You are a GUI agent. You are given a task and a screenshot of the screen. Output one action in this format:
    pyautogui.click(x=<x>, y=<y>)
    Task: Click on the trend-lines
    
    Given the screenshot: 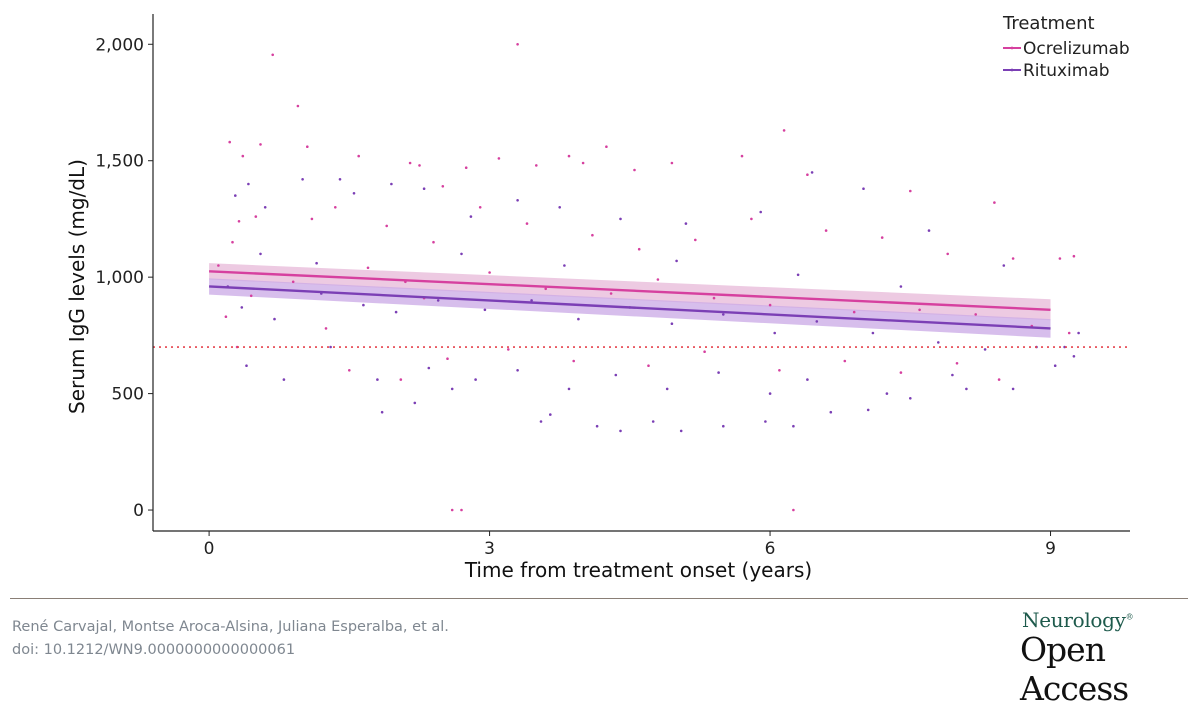 What is the action you would take?
    pyautogui.click(x=630, y=300)
    